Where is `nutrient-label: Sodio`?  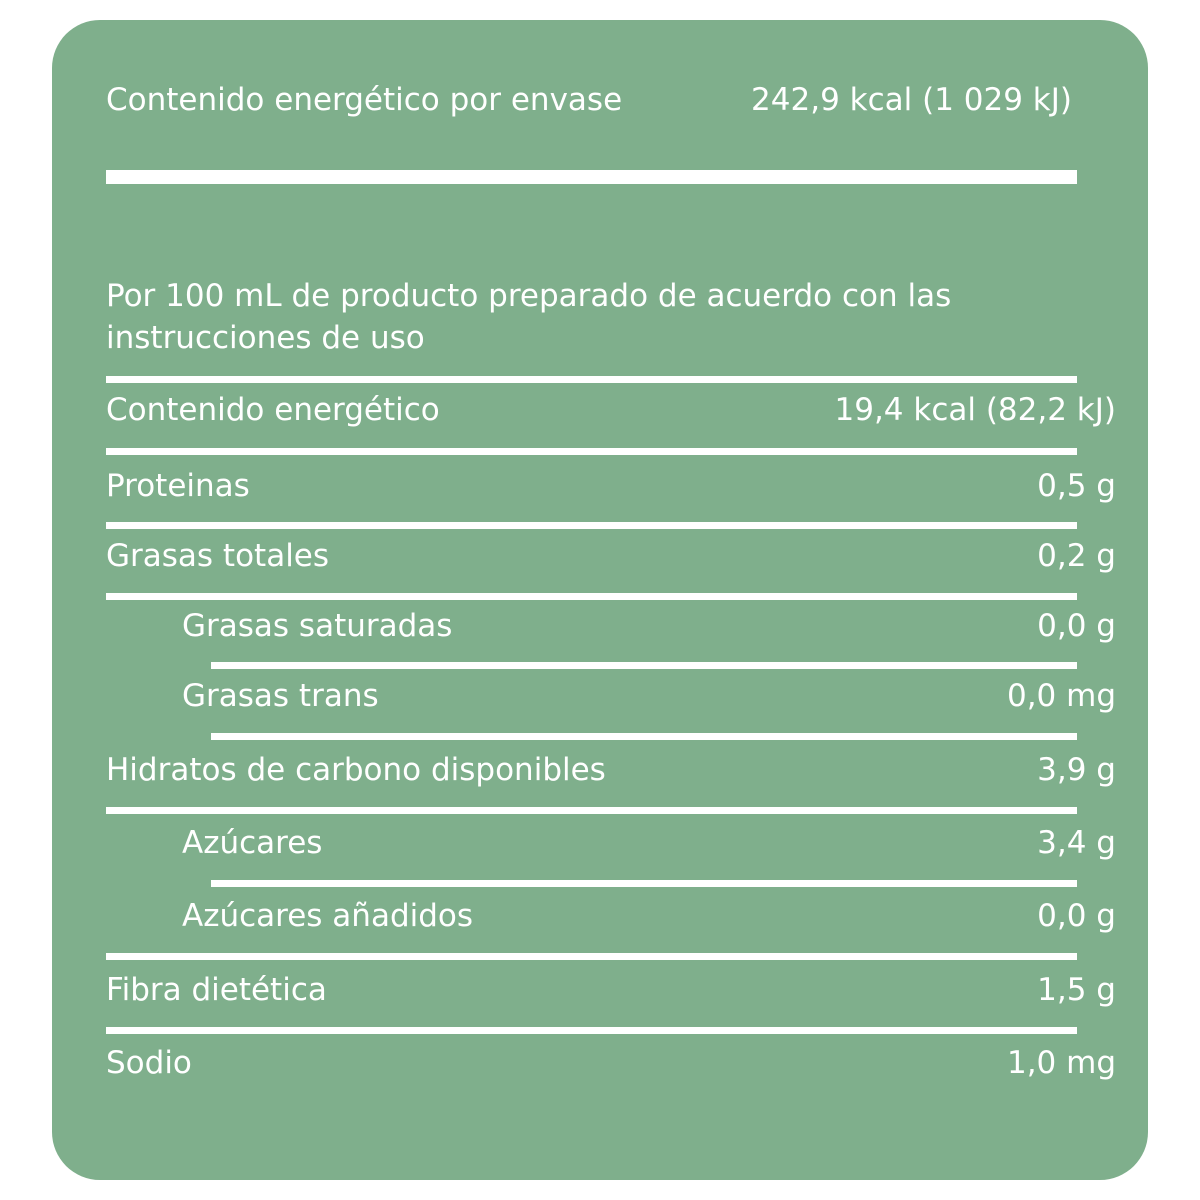
nutrient-label: Sodio is located at coordinates (149, 1063).